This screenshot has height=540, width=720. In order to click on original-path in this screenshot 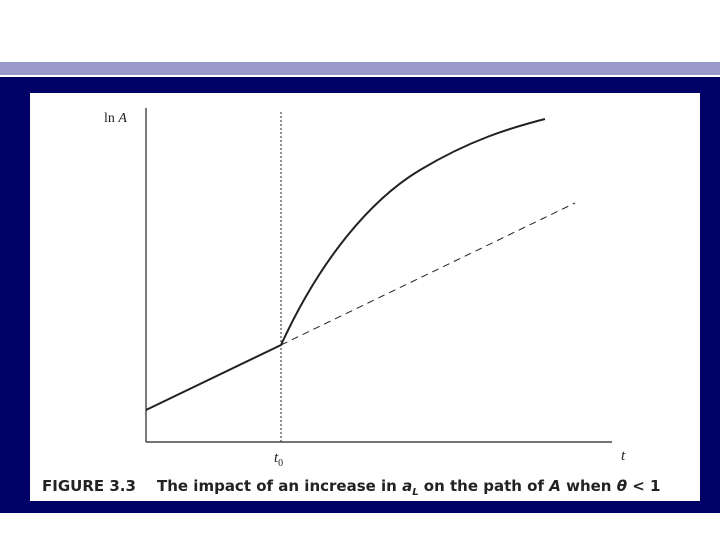, I will do `click(428, 274)`.